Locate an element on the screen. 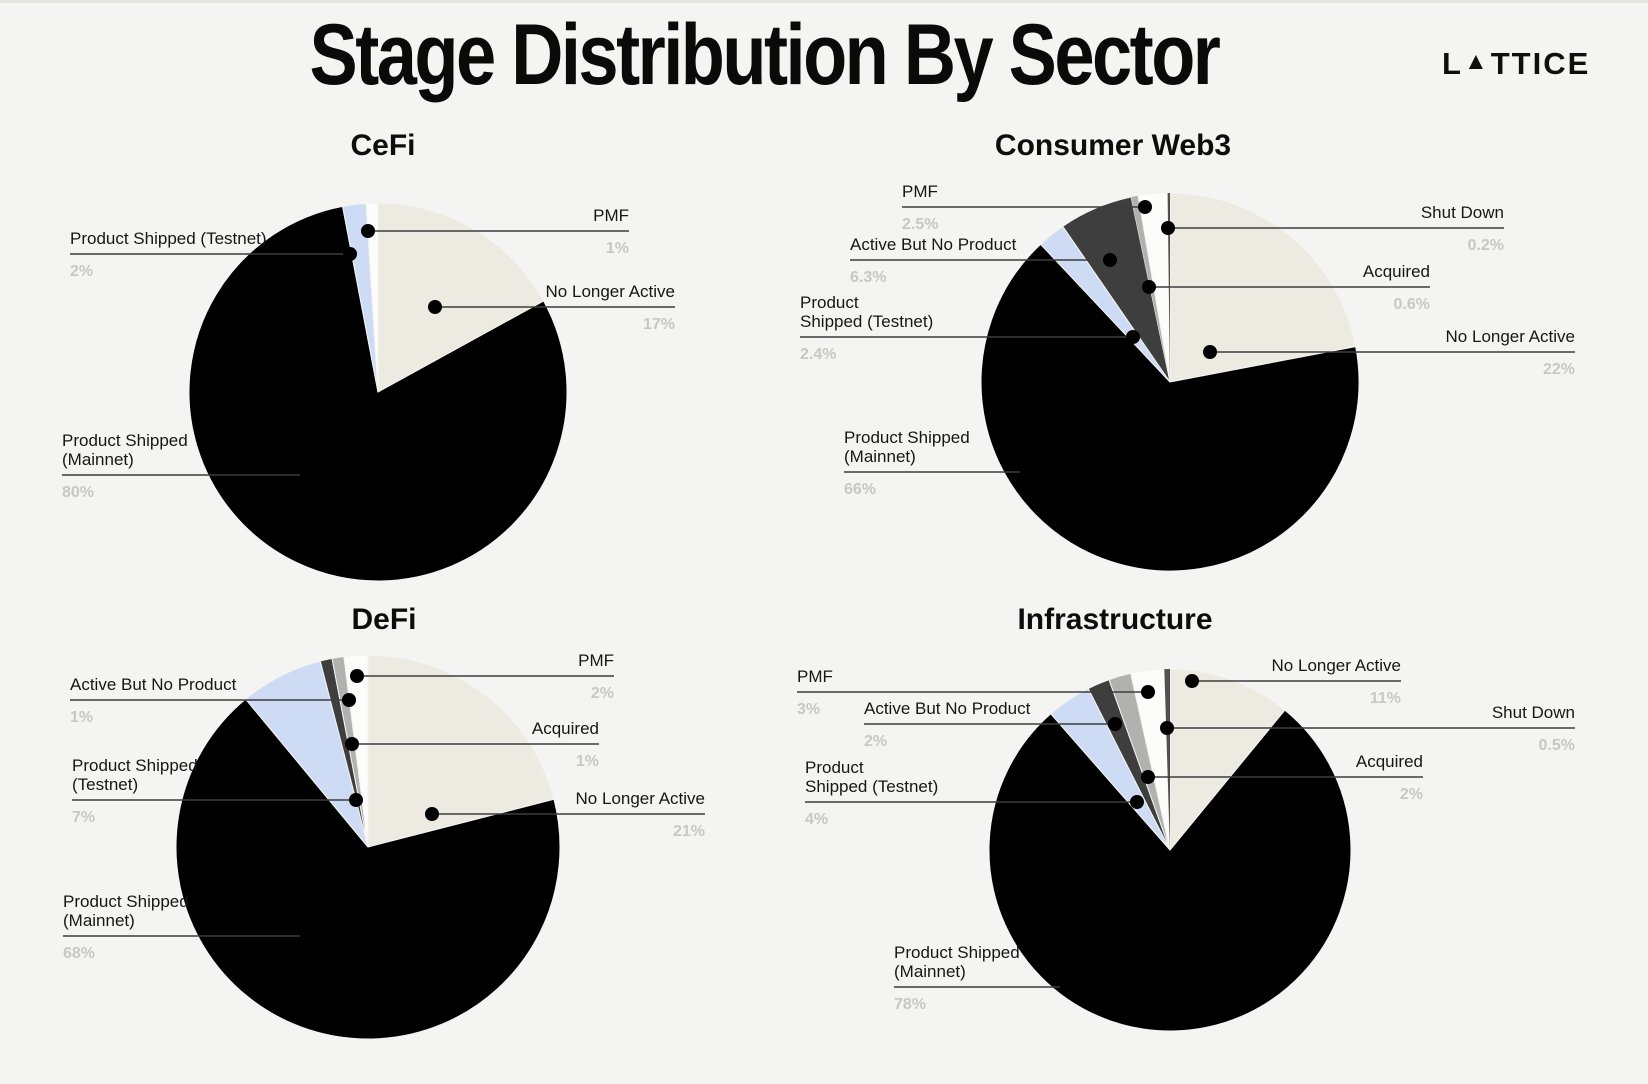  page-title: Stage Distribution By Sector is located at coordinates (765, 55).